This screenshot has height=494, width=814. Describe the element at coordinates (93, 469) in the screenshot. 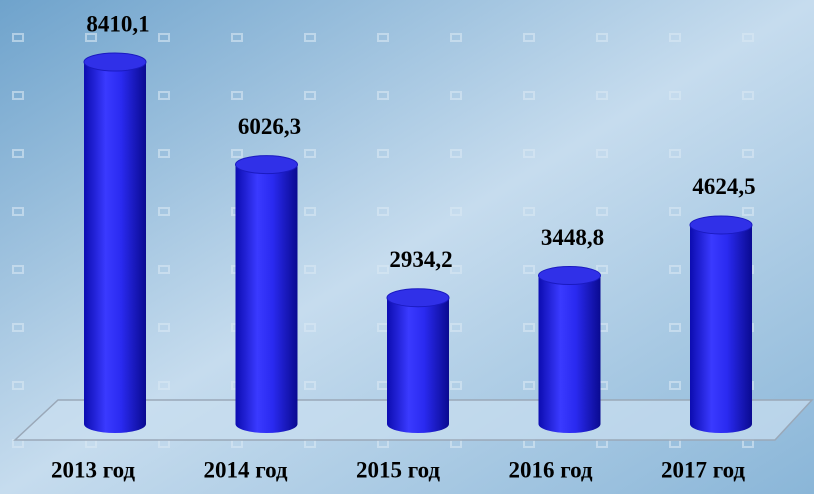

I see `x-tick-label: 2013 год` at that location.